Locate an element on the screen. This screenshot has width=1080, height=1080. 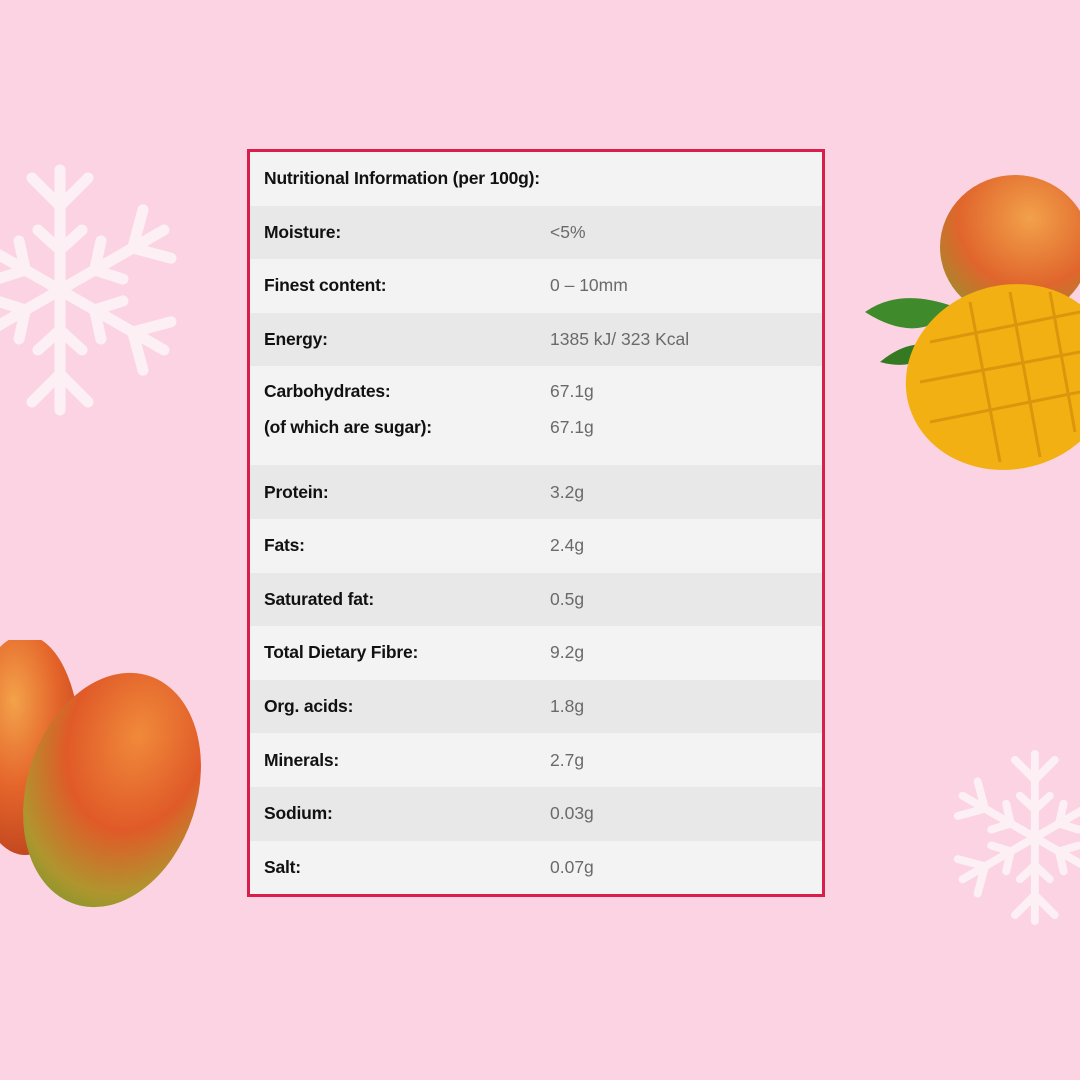
table-row: Moisture: <5% is located at coordinates (536, 232).